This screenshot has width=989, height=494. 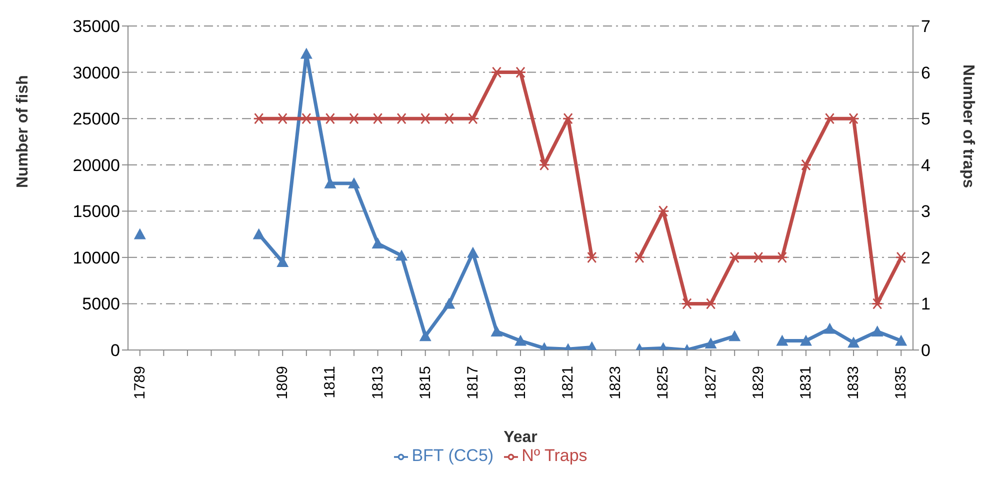 What do you see at coordinates (23, 131) in the screenshot?
I see `y-axis-title: Number of fish` at bounding box center [23, 131].